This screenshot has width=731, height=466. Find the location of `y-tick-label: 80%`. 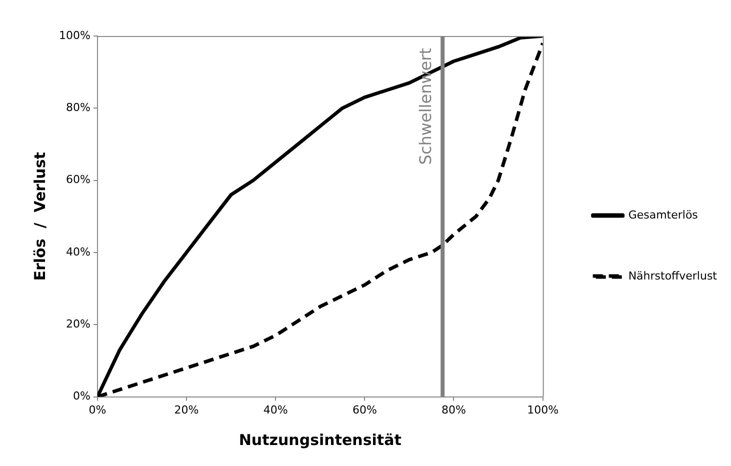

y-tick-label: 80% is located at coordinates (78, 107).